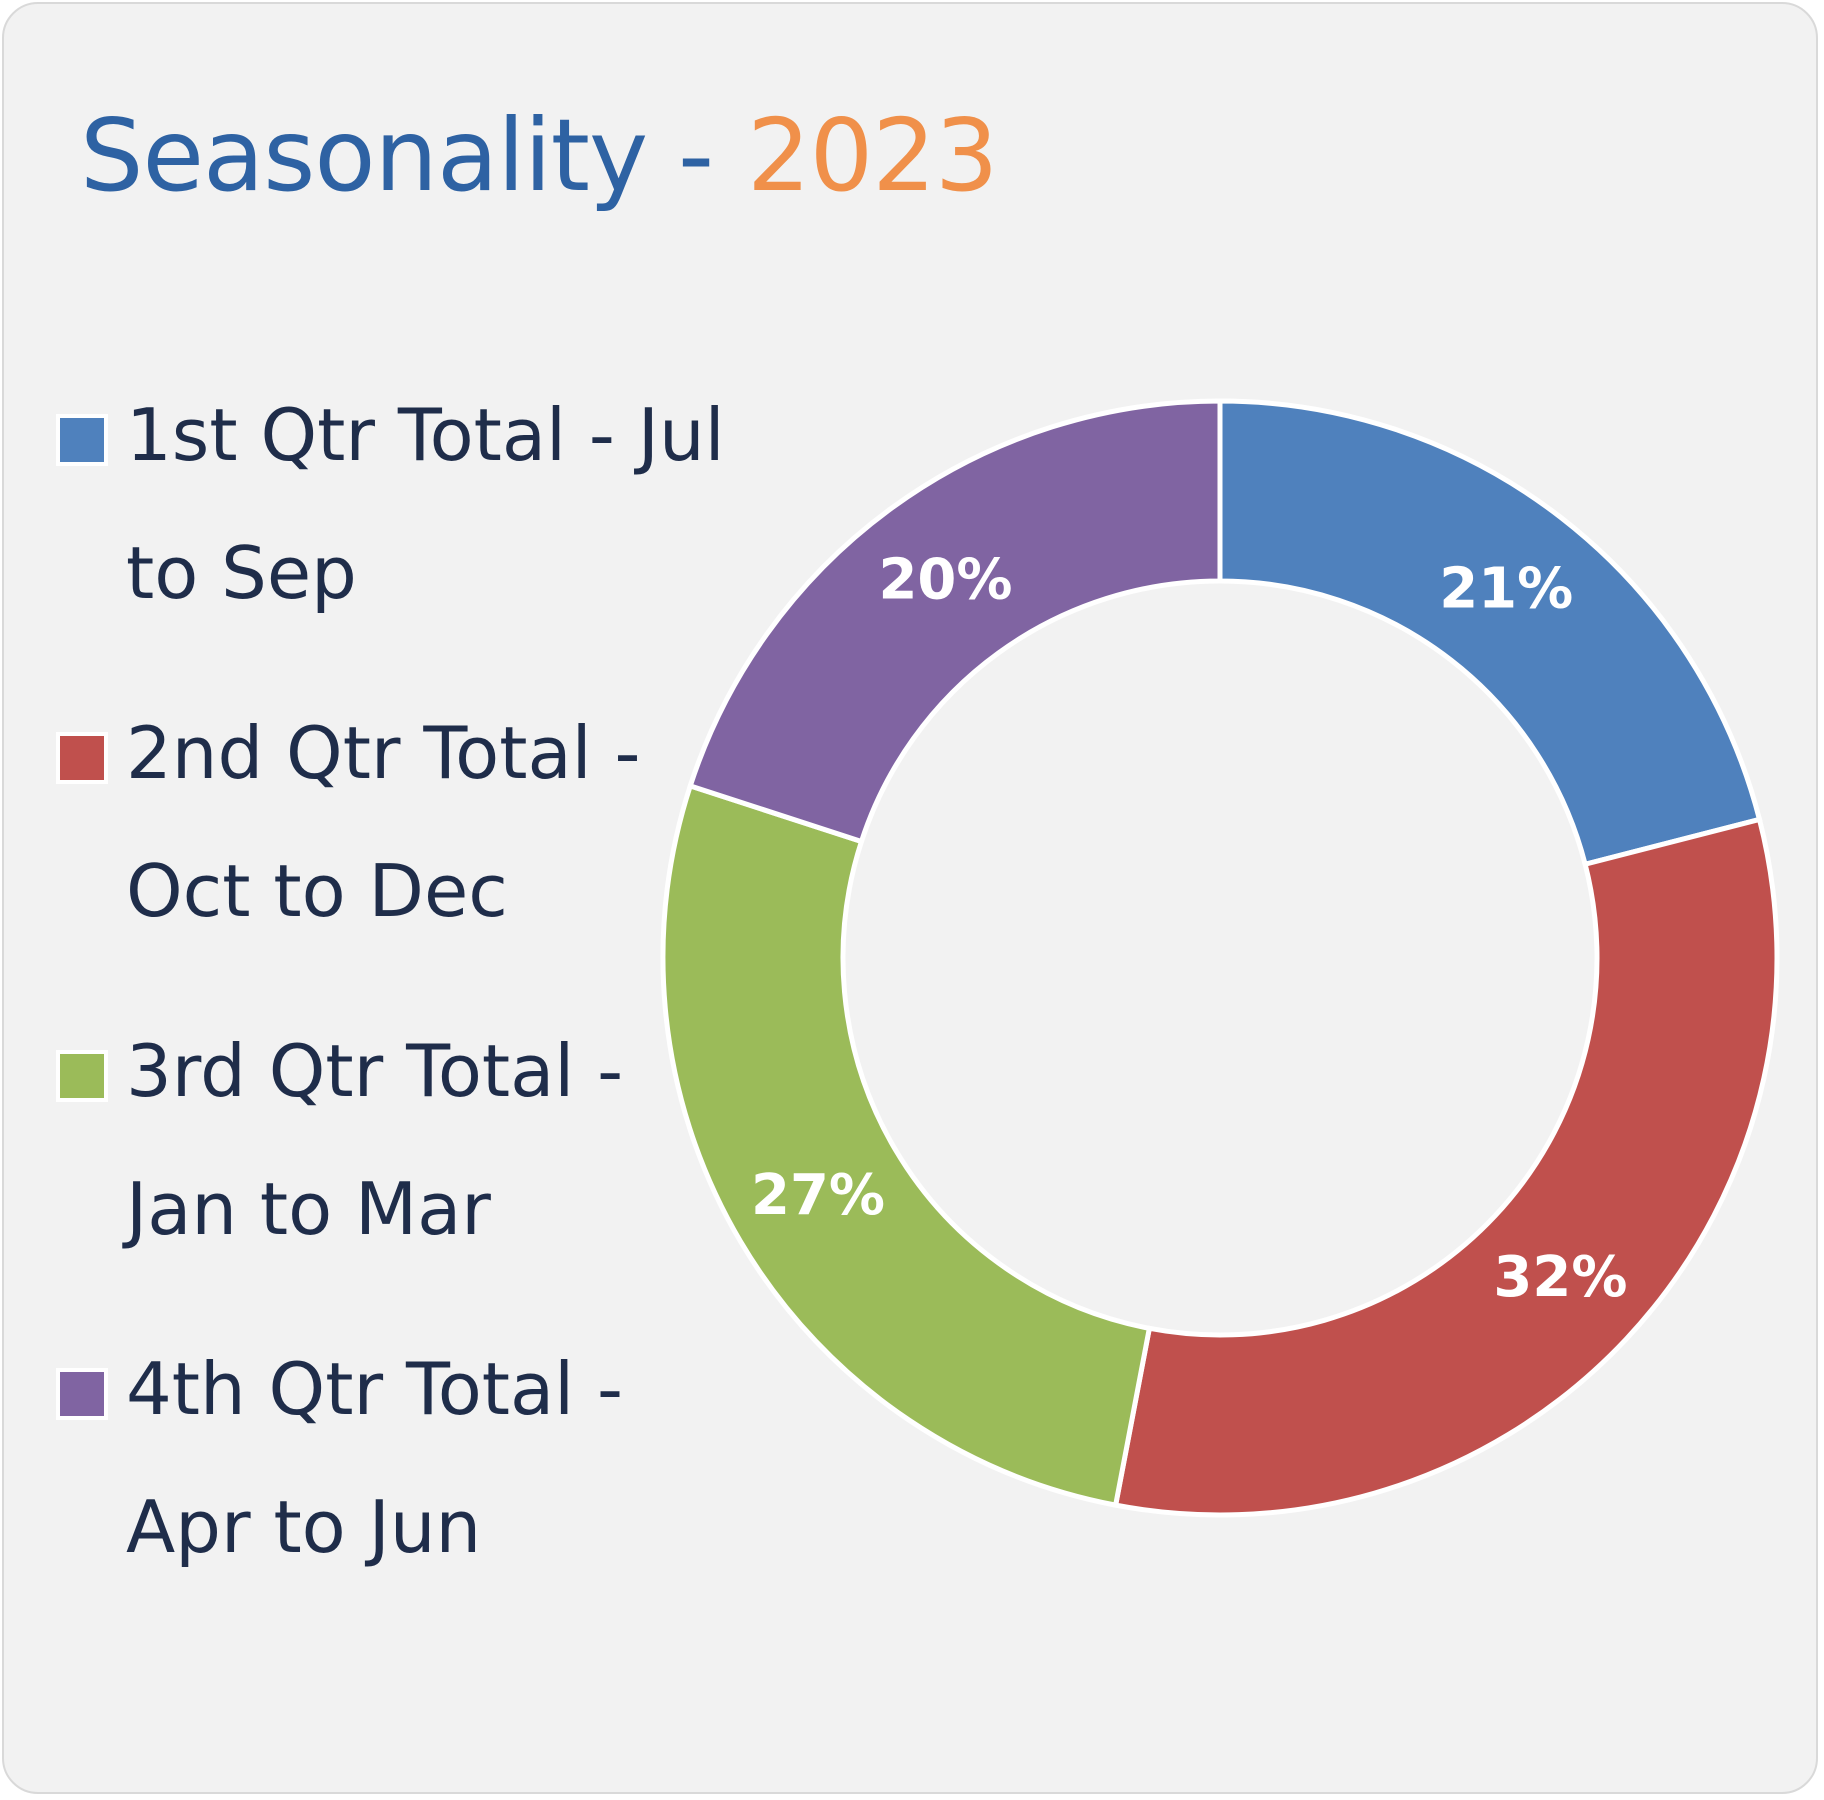  I want to click on data-label-q4: 20%, so click(945, 580).